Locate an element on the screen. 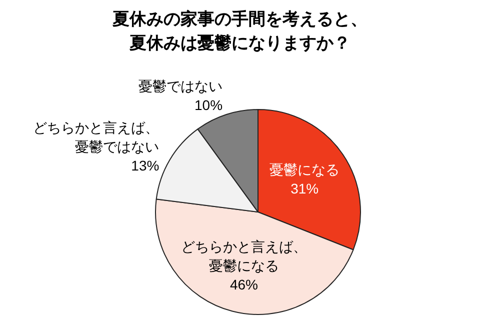  data-label: 31% is located at coordinates (304, 188).